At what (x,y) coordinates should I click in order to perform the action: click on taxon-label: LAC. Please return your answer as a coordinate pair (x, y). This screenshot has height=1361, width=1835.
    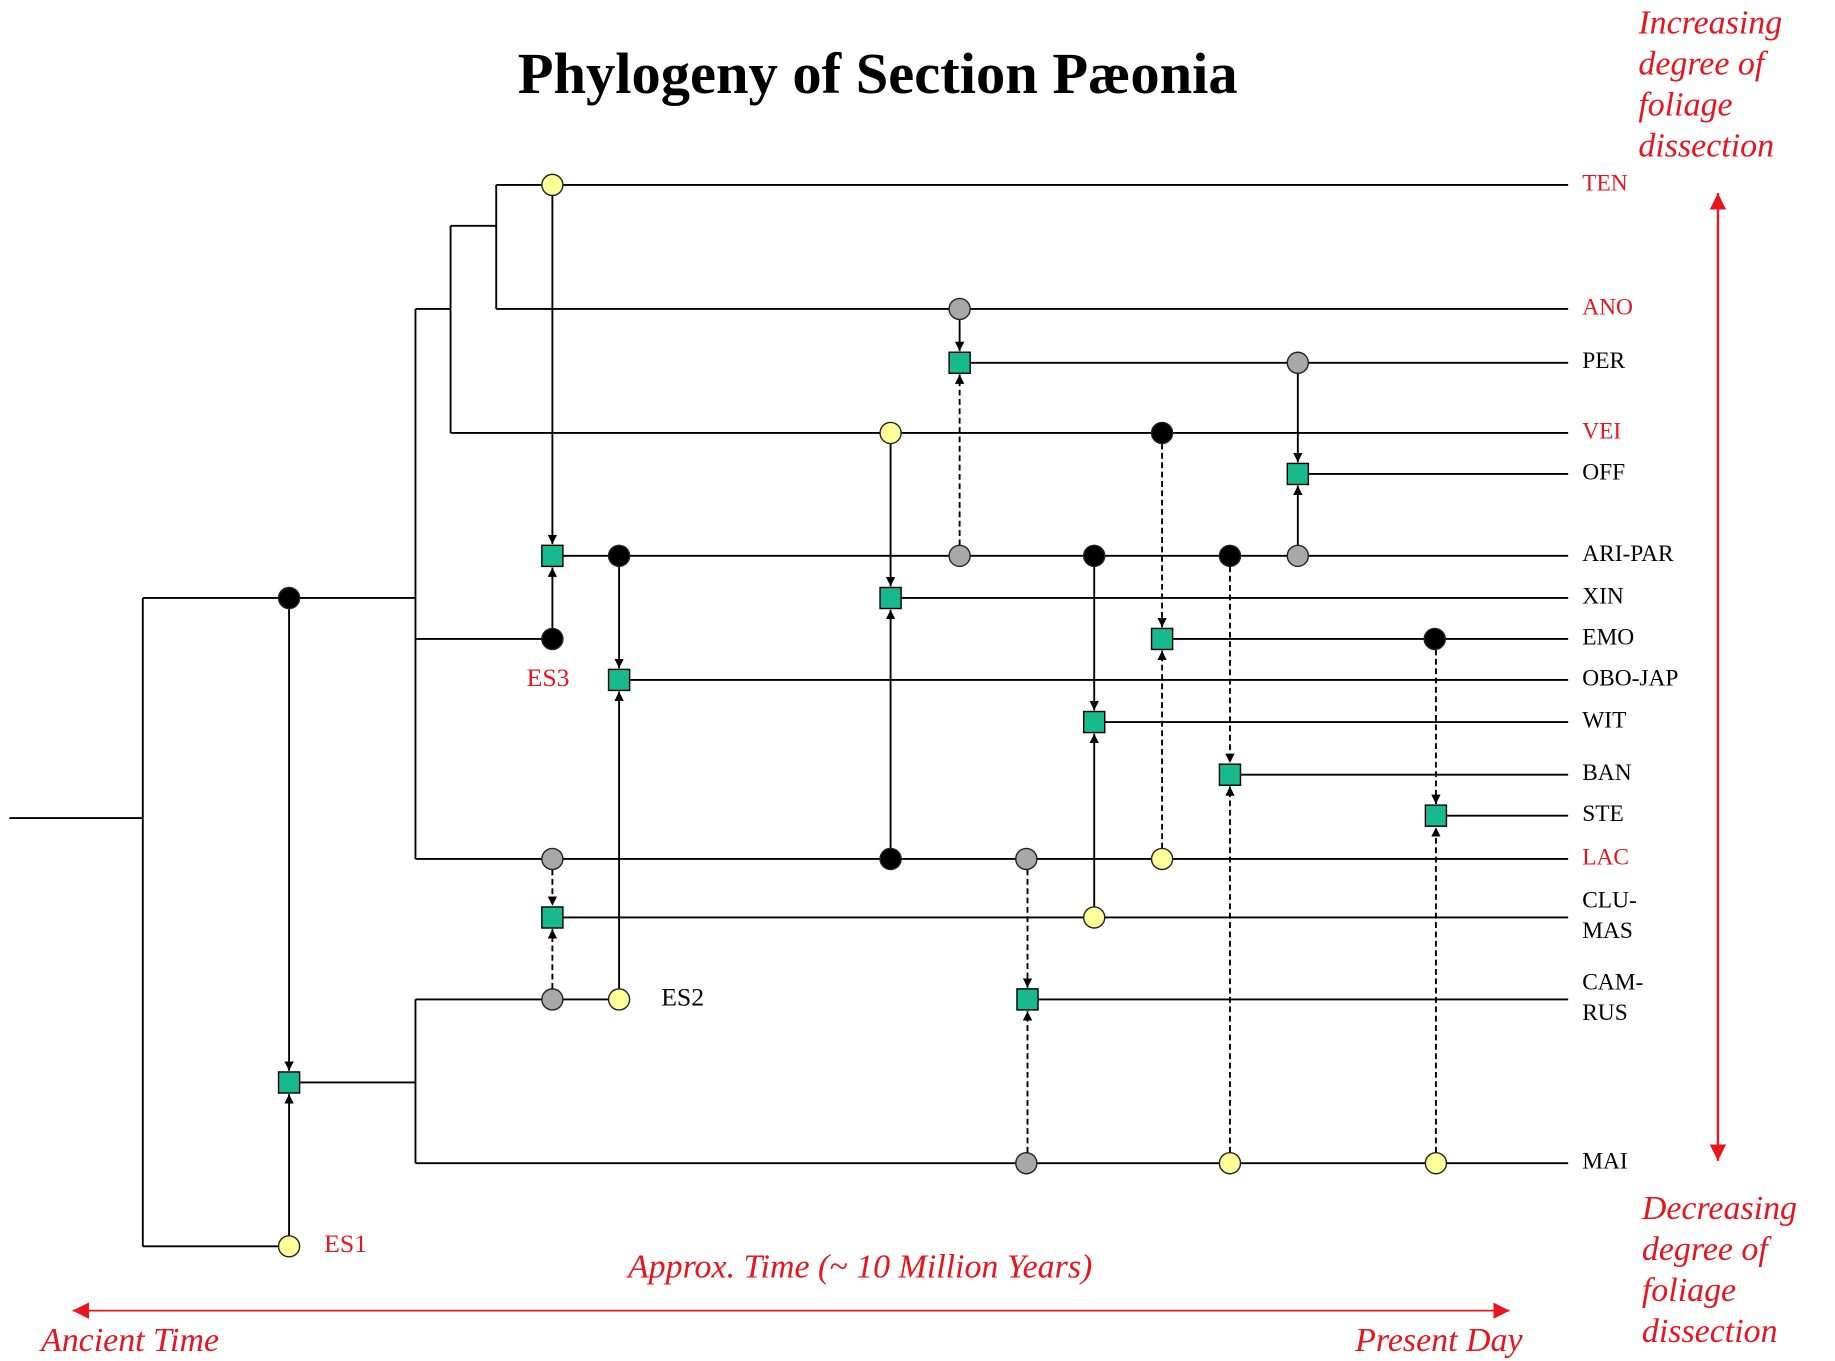
    Looking at the image, I should click on (1605, 857).